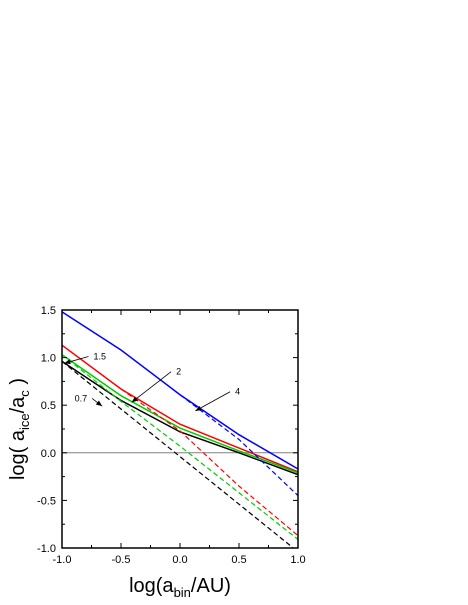  Describe the element at coordinates (121, 560) in the screenshot. I see `x-tick-label: -0.5` at that location.